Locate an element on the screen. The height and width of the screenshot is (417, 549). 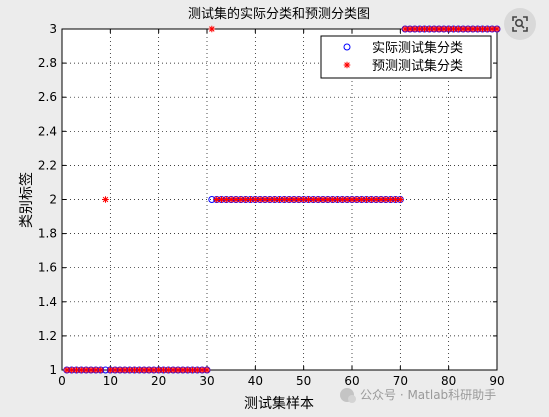
y-tick-label: 1.8 is located at coordinates (47, 234).